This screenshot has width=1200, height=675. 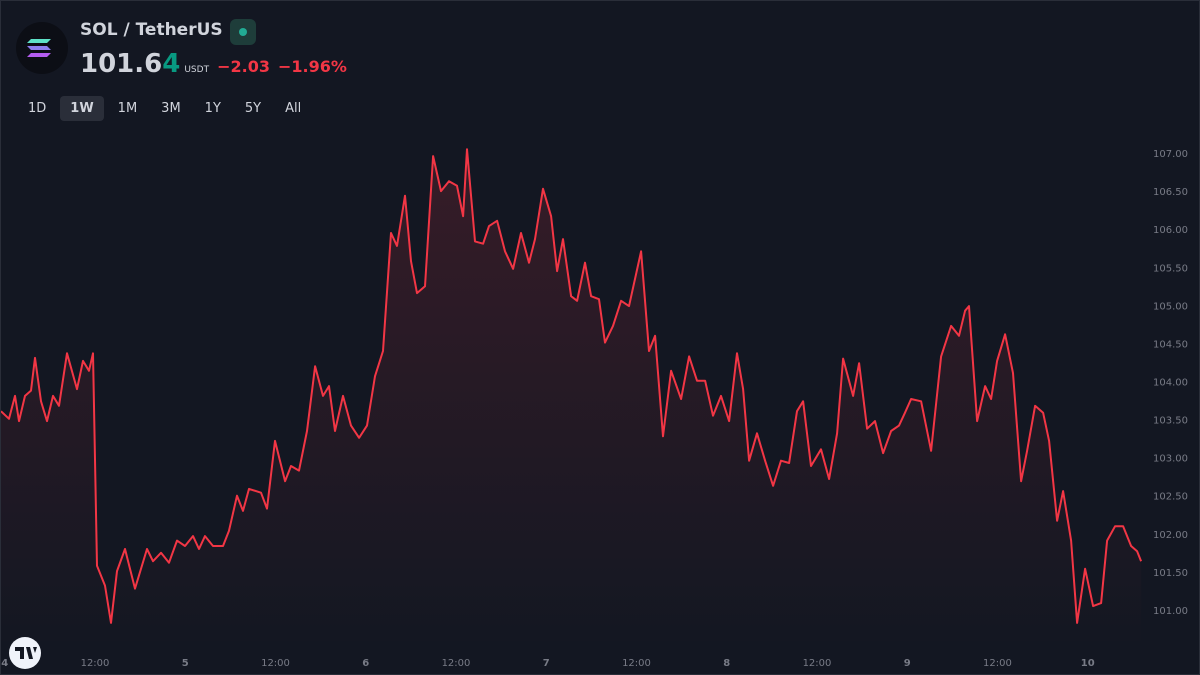 I want to click on timeframe-button: 1M, so click(x=127, y=108).